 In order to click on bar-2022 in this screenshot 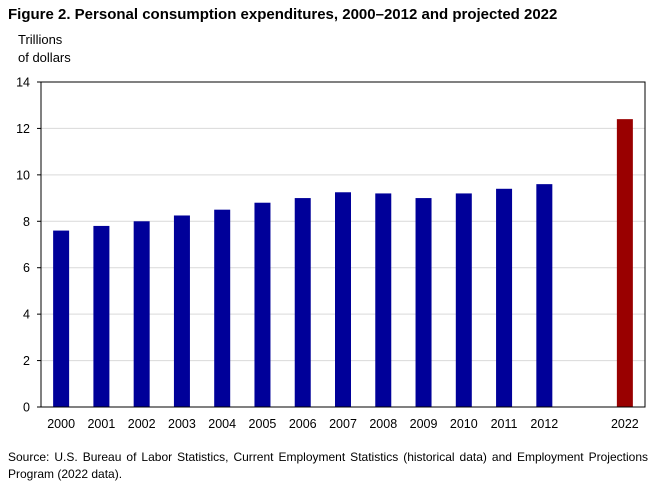, I will do `click(624, 263)`.